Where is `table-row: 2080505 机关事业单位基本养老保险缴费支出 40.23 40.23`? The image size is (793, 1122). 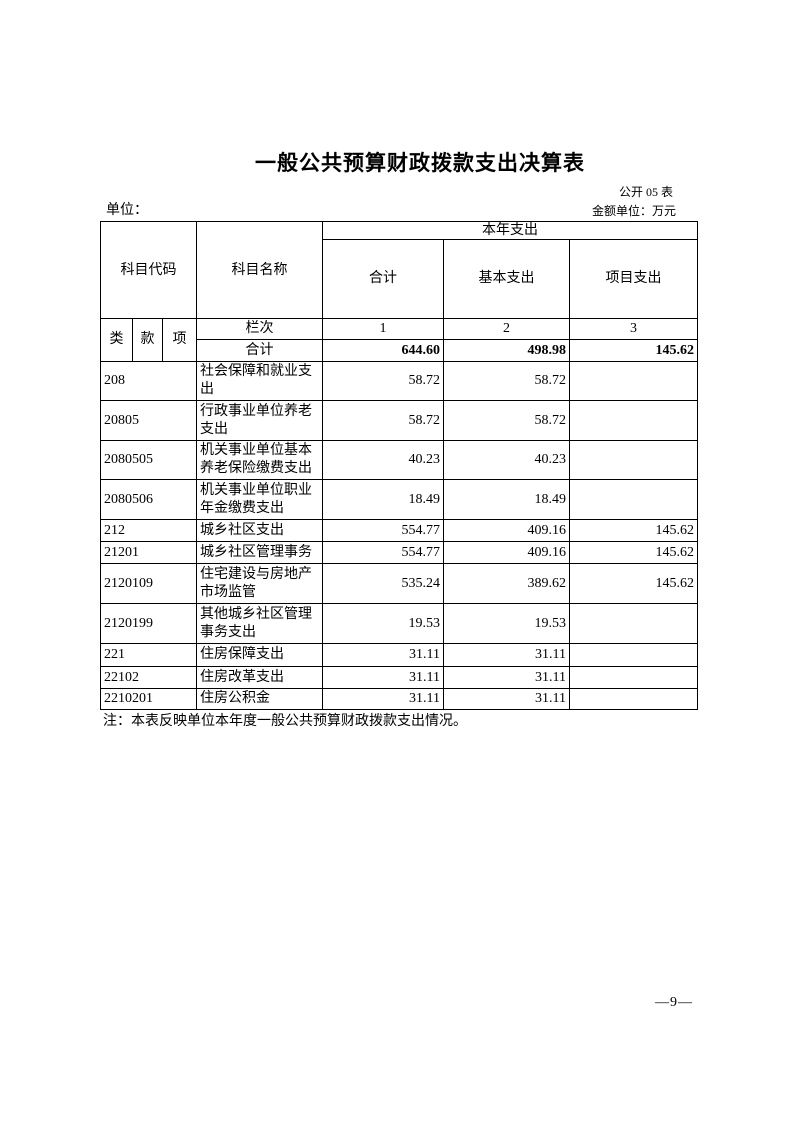 table-row: 2080505 机关事业单位基本养老保险缴费支出 40.23 40.23 is located at coordinates (399, 460).